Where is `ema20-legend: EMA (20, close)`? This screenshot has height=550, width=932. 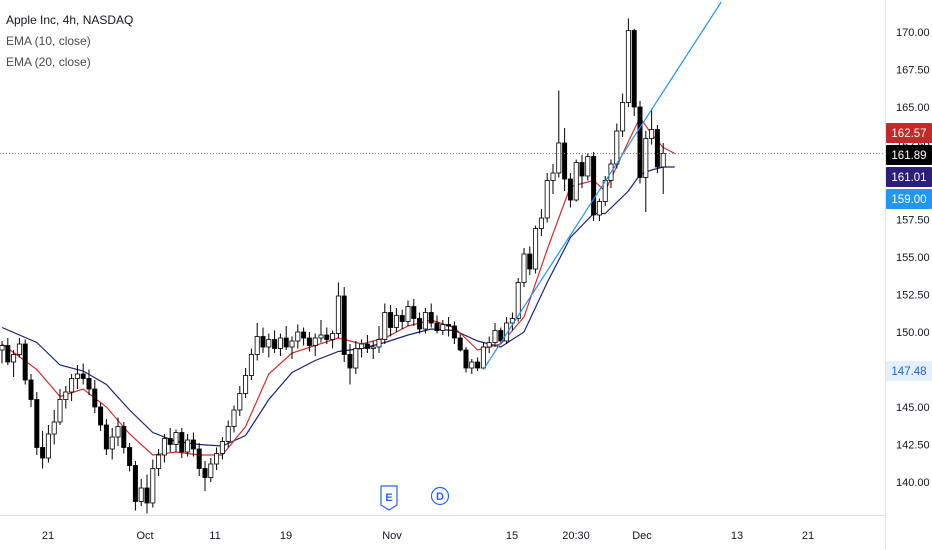 ema20-legend: EMA (20, close) is located at coordinates (48, 62).